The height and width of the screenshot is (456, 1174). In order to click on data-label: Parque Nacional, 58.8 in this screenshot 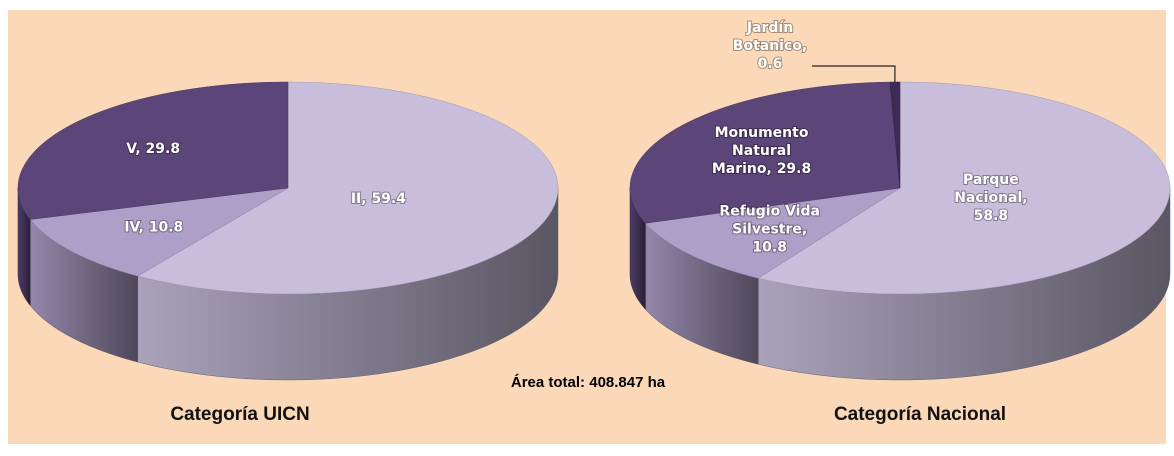, I will do `click(990, 198)`.